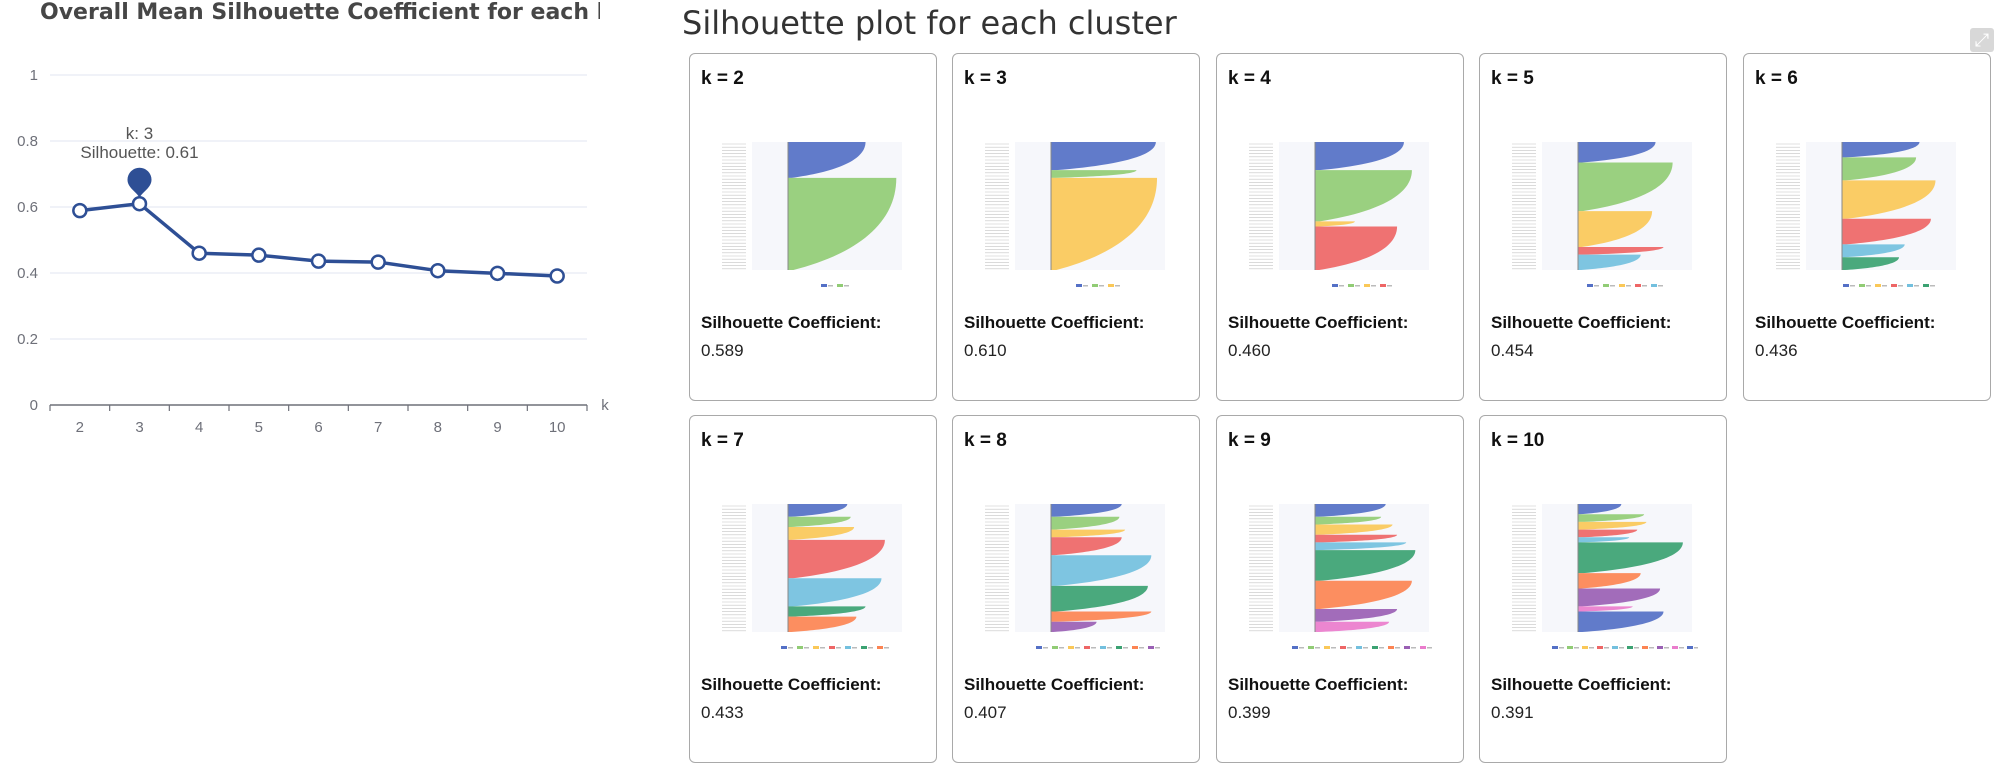  What do you see at coordinates (985, 712) in the screenshot?
I see `coef-value: 0.407` at bounding box center [985, 712].